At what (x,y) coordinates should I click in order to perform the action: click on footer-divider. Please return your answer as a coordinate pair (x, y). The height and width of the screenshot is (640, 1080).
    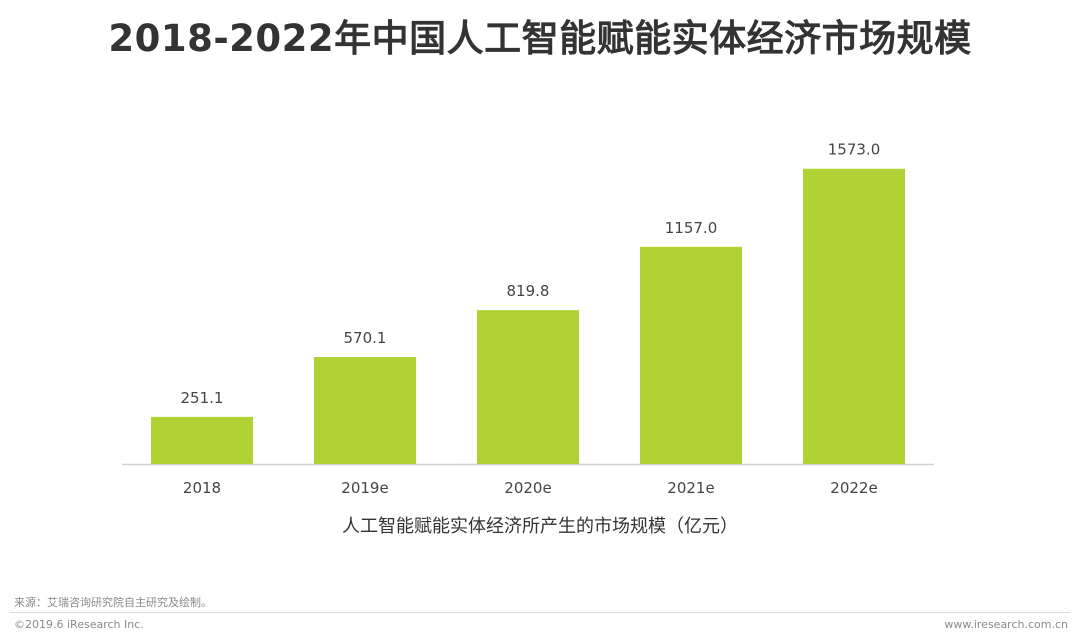
    Looking at the image, I should click on (540, 612).